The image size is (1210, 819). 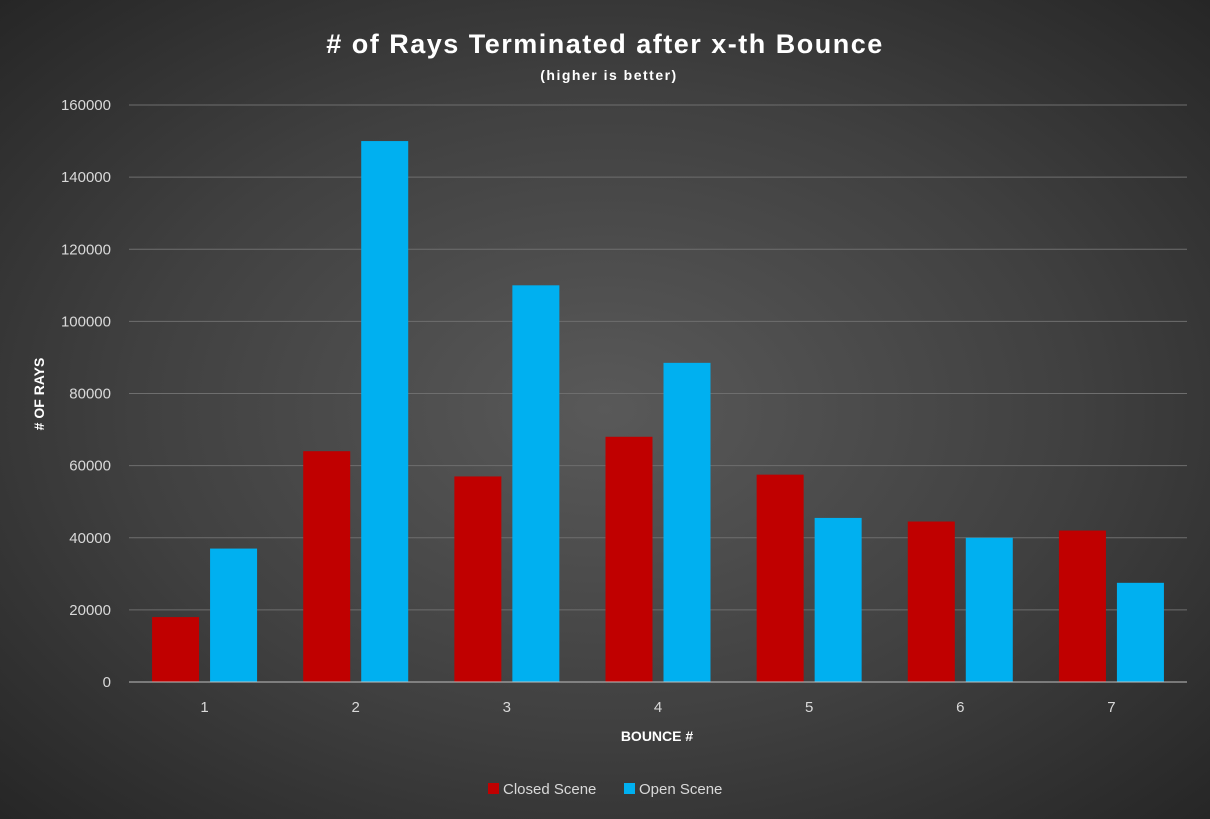 What do you see at coordinates (356, 707) in the screenshot?
I see `x-tick-label: 2` at bounding box center [356, 707].